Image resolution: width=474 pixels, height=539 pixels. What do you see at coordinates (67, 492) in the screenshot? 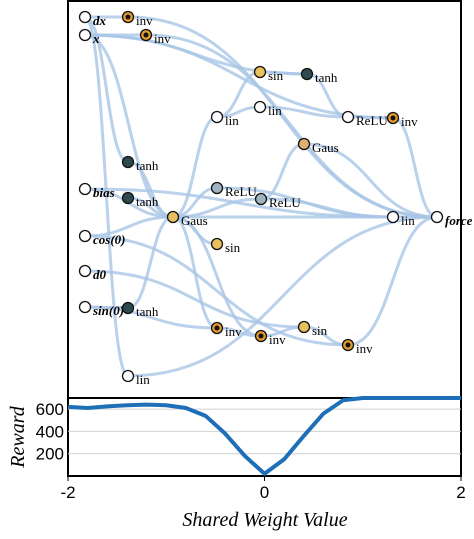
I see `x-tick-label: -2` at bounding box center [67, 492].